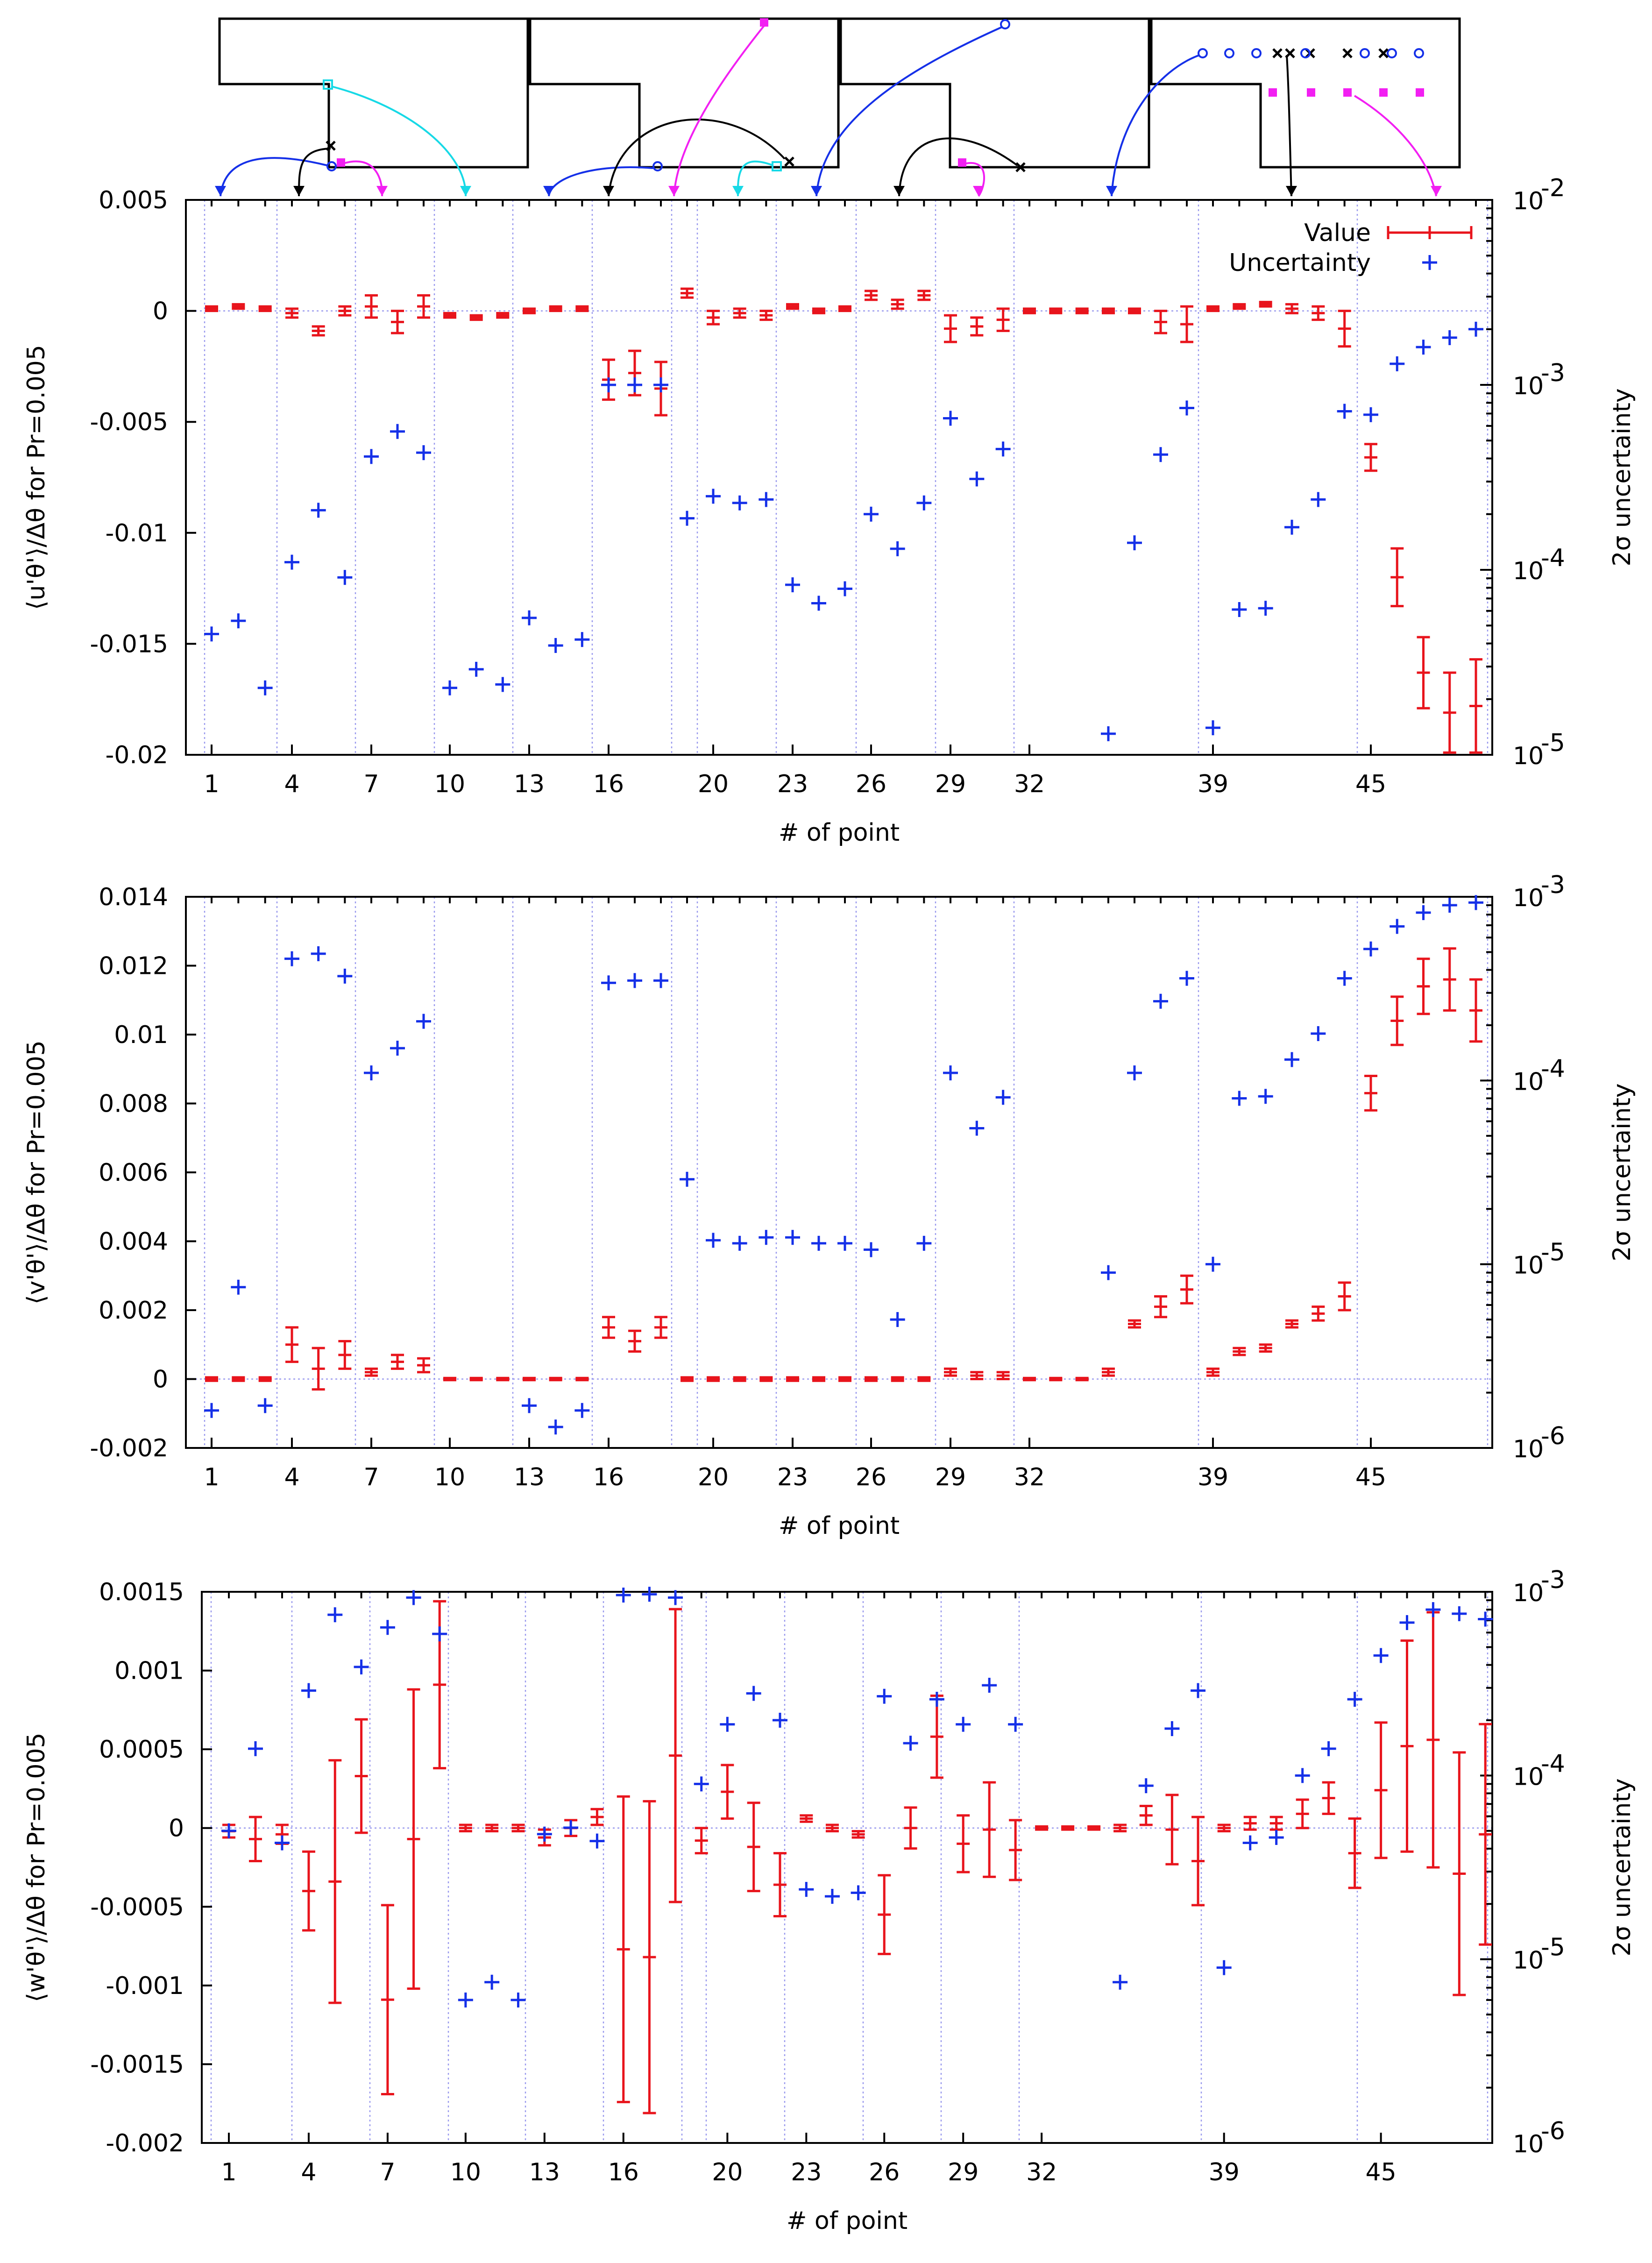 Image resolution: width=1652 pixels, height=2263 pixels. I want to click on y-axis-label: ⟨v'θ'⟩/Δθ for Pr=0.005, so click(36, 1172).